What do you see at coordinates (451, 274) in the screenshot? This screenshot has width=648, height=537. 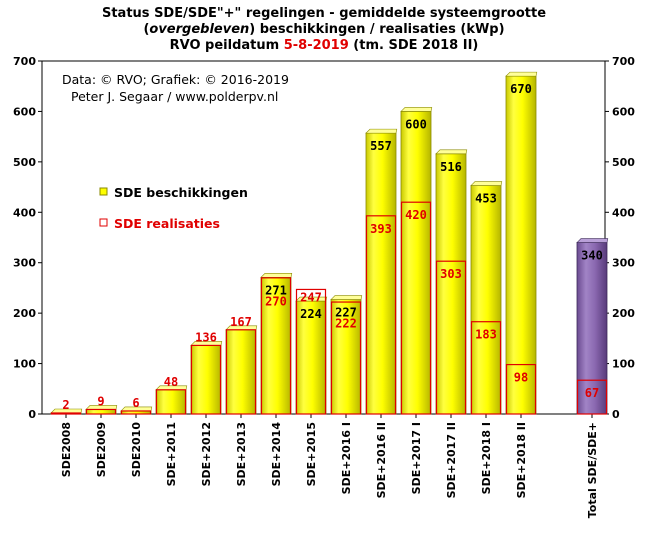 I see `data-label-realisatie: 303` at bounding box center [451, 274].